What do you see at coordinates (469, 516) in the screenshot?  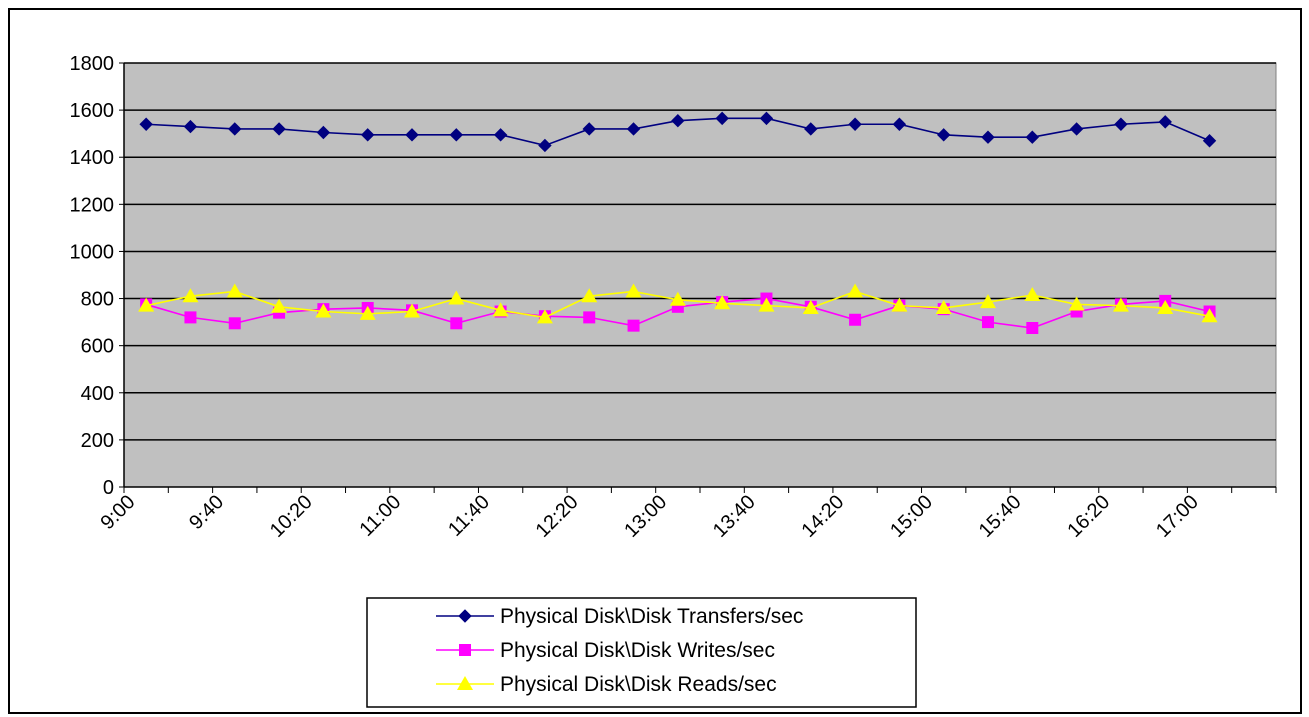 I see `x-tick-label: 11:40` at bounding box center [469, 516].